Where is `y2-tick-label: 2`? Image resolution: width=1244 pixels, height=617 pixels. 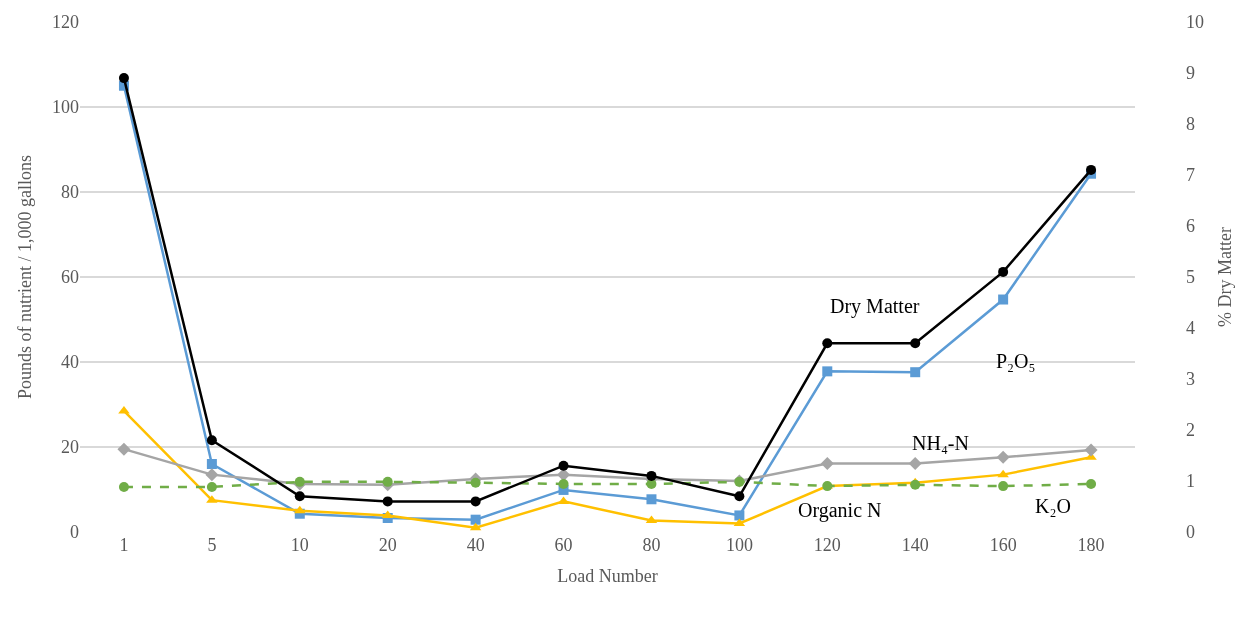
y2-tick-label: 2 is located at coordinates (1190, 430).